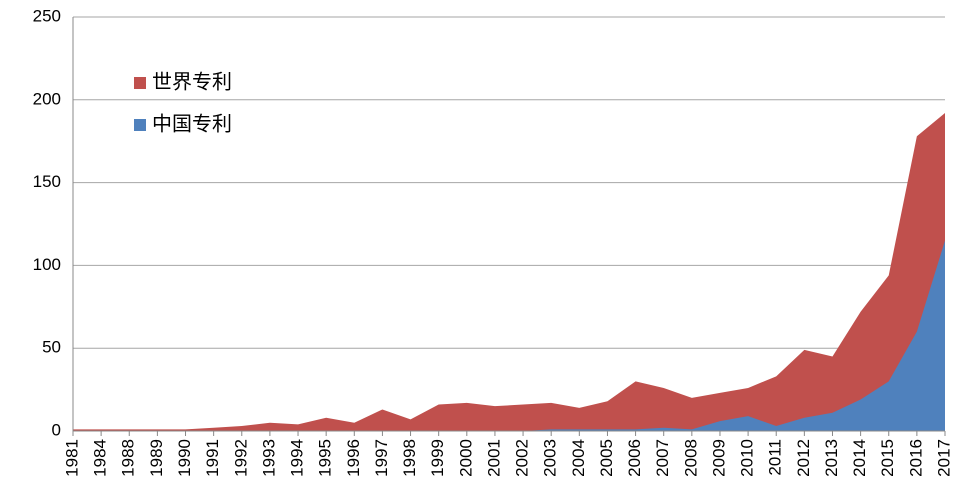  Describe the element at coordinates (56, 429) in the screenshot. I see `y-tick-label: 0` at that location.